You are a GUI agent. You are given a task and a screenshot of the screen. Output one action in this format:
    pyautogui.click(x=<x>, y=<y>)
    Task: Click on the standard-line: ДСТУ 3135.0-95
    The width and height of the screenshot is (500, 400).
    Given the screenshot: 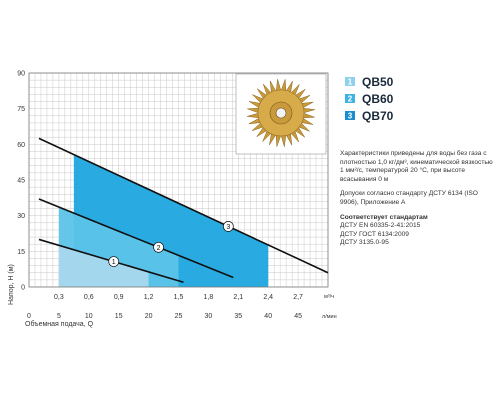 What is the action you would take?
    pyautogui.click(x=364, y=243)
    